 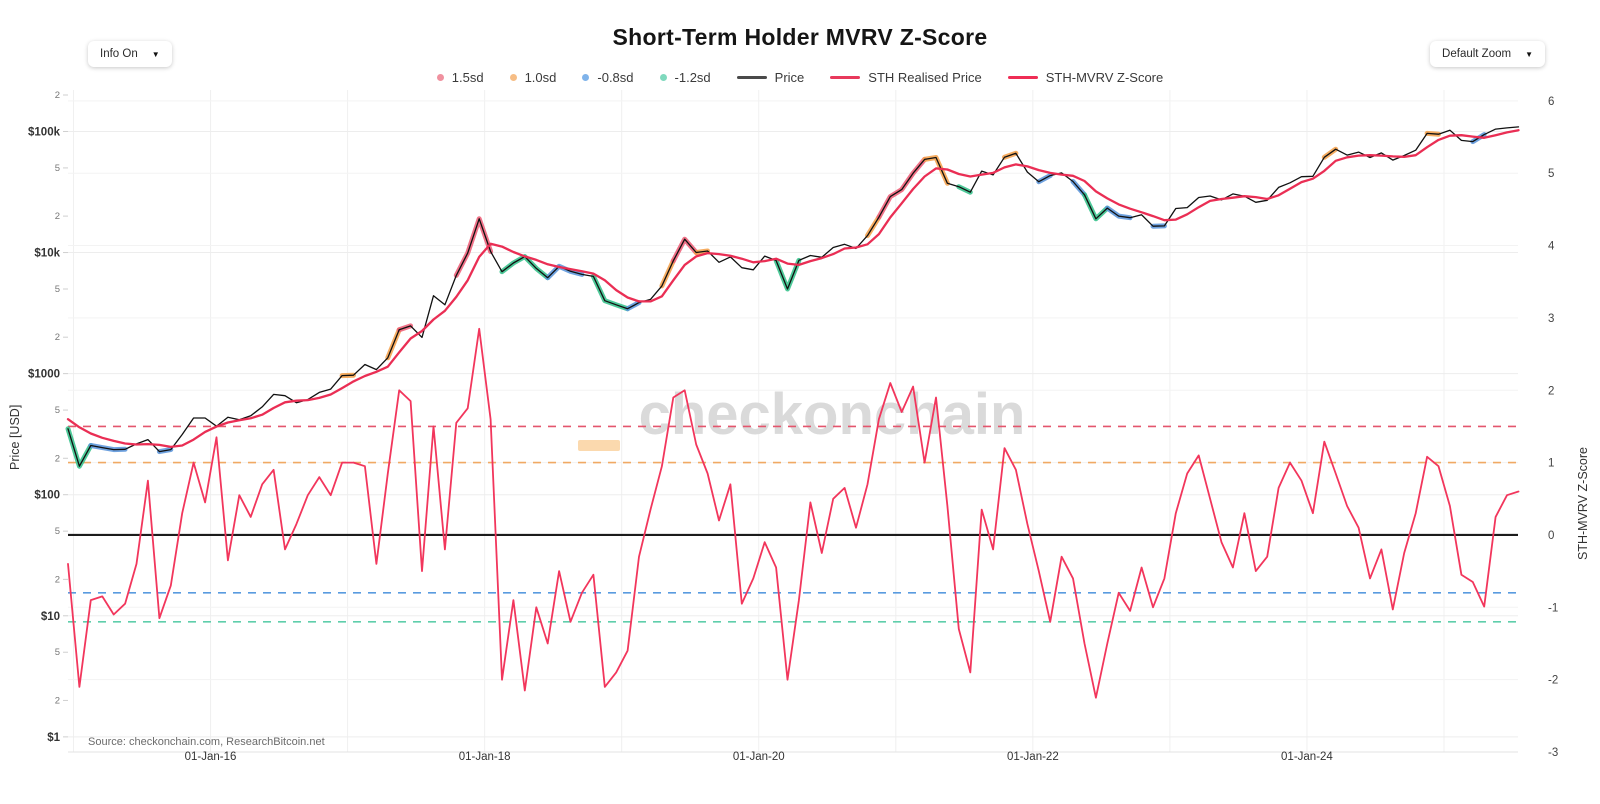 I want to click on legend-item-label: STH-MVRV Z-Score, so click(x=1104, y=77).